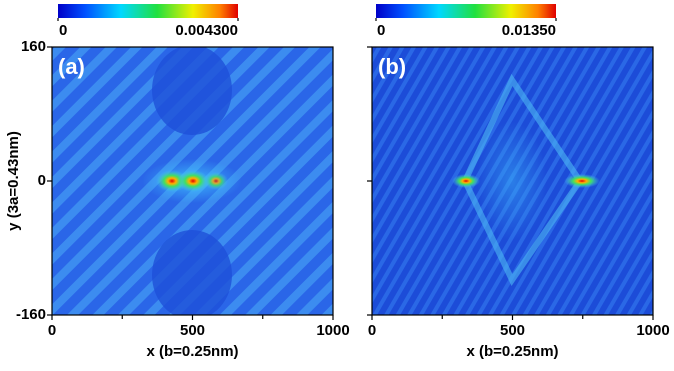 Image resolution: width=674 pixels, height=371 pixels. What do you see at coordinates (392, 66) in the screenshot?
I see `panel-label: (b)` at bounding box center [392, 66].